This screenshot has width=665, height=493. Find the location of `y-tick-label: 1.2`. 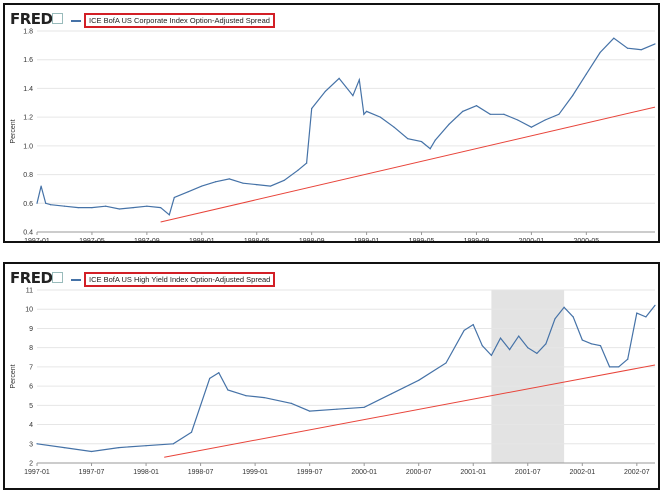

y-tick-label: 1.2 is located at coordinates (28, 118).